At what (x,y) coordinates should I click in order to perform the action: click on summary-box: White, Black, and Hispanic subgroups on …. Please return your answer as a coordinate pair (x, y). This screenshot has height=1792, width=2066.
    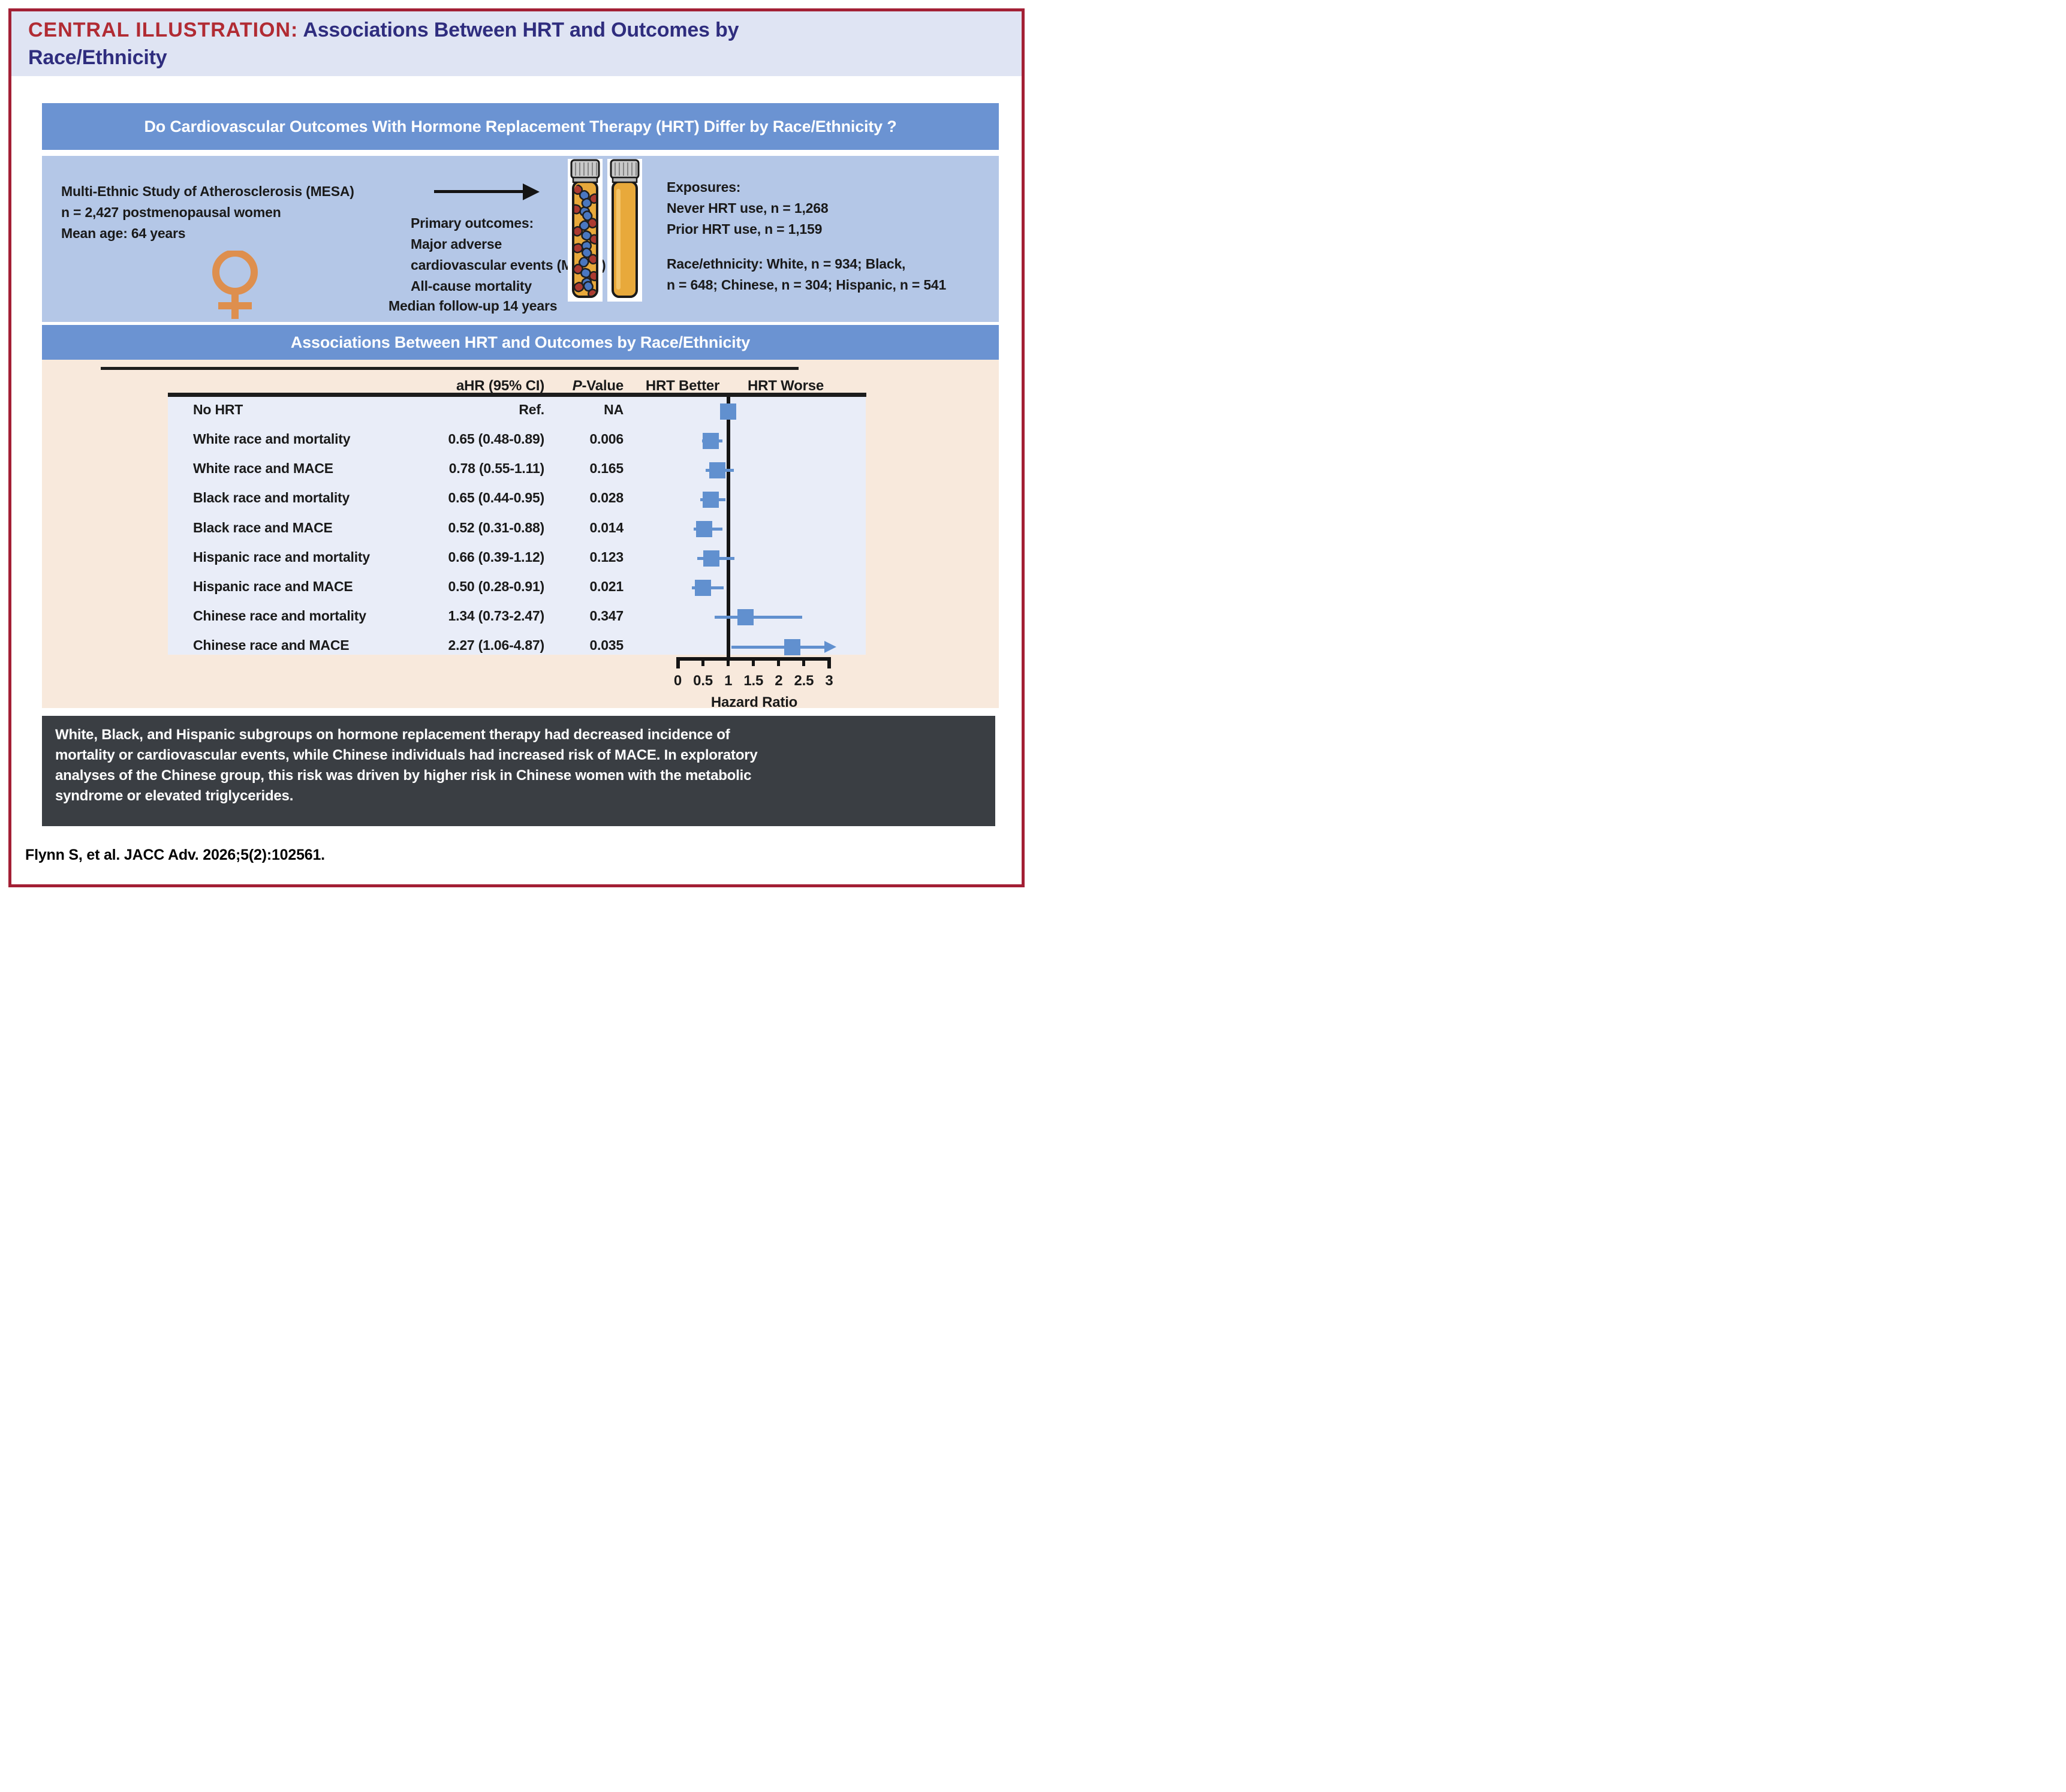
    Looking at the image, I should click on (518, 771).